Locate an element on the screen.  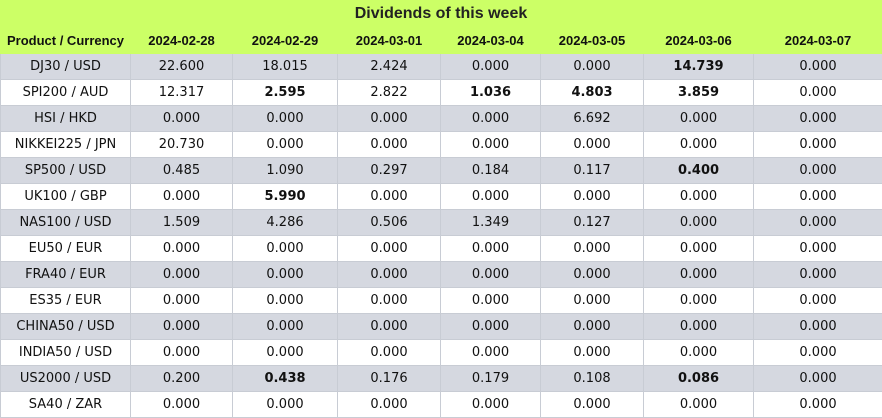
dividend-cell: 0.086 is located at coordinates (699, 379).